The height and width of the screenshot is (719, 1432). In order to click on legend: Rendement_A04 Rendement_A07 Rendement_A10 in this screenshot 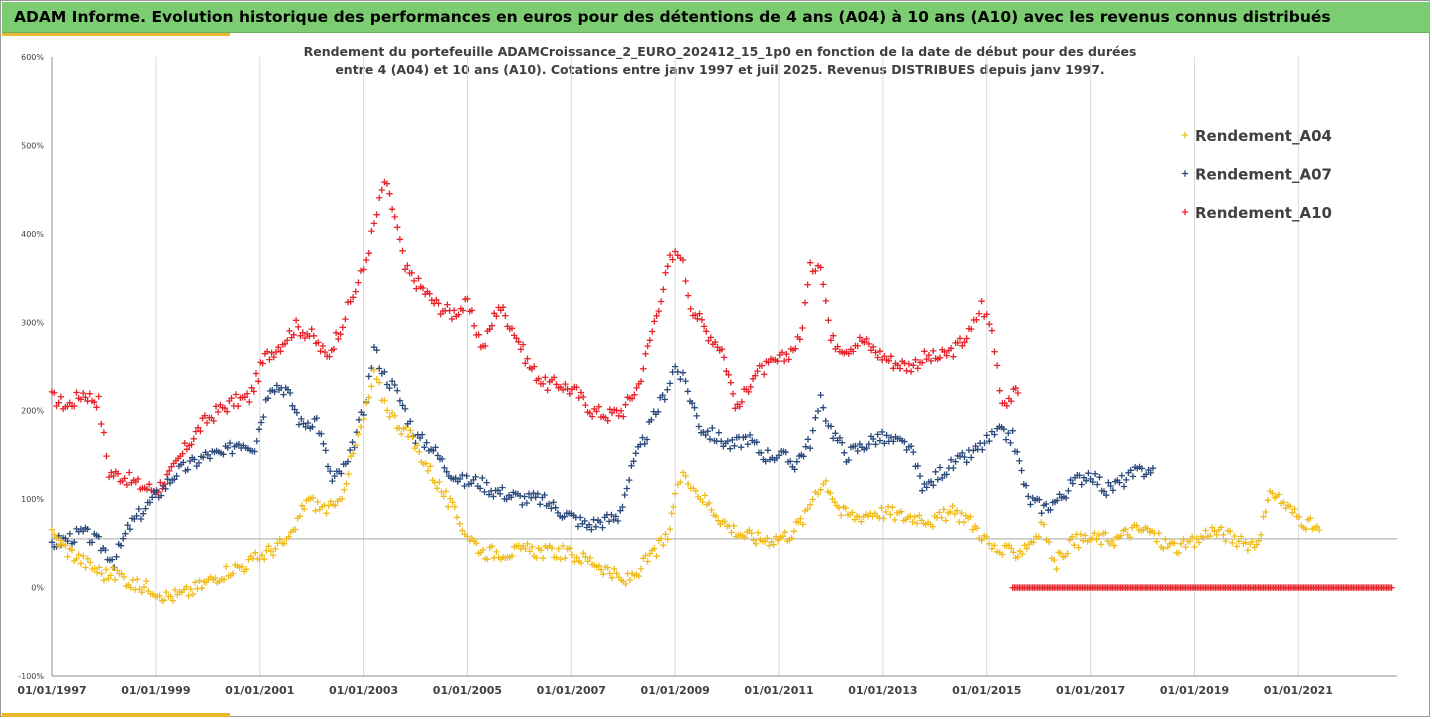, I will do `click(1256, 174)`.